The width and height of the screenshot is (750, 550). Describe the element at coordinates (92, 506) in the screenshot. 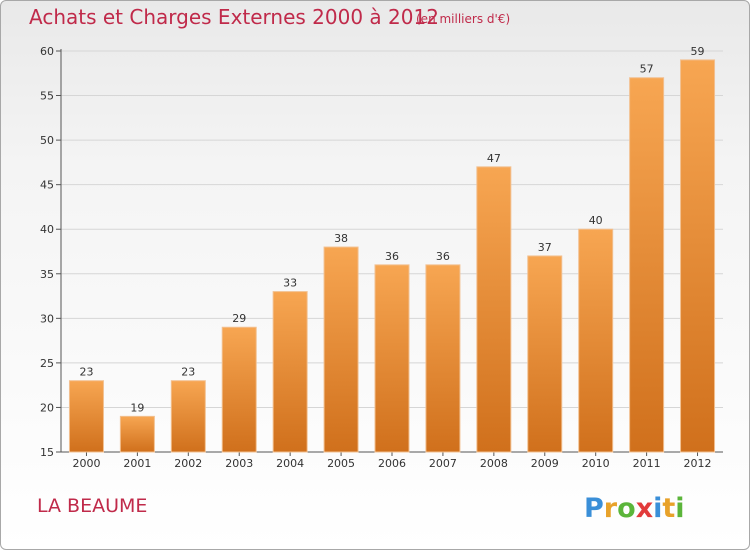

I see `city-name: LA BEAUME` at that location.